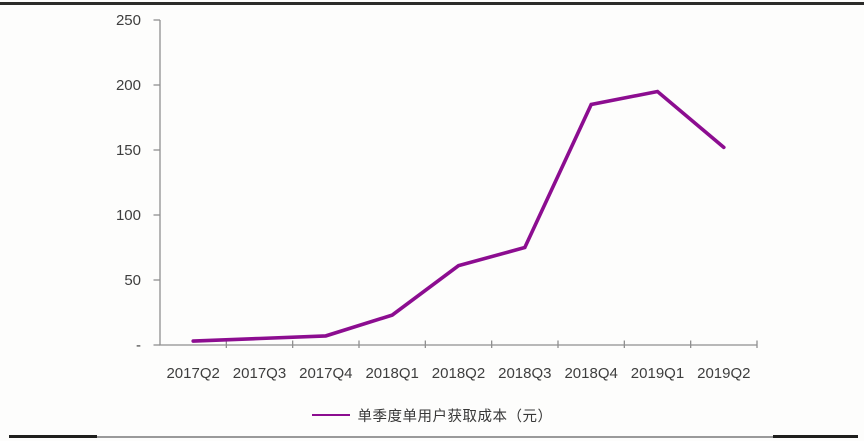 This screenshot has width=864, height=441. Describe the element at coordinates (590, 373) in the screenshot. I see `svg-text: 2018Q4` at that location.